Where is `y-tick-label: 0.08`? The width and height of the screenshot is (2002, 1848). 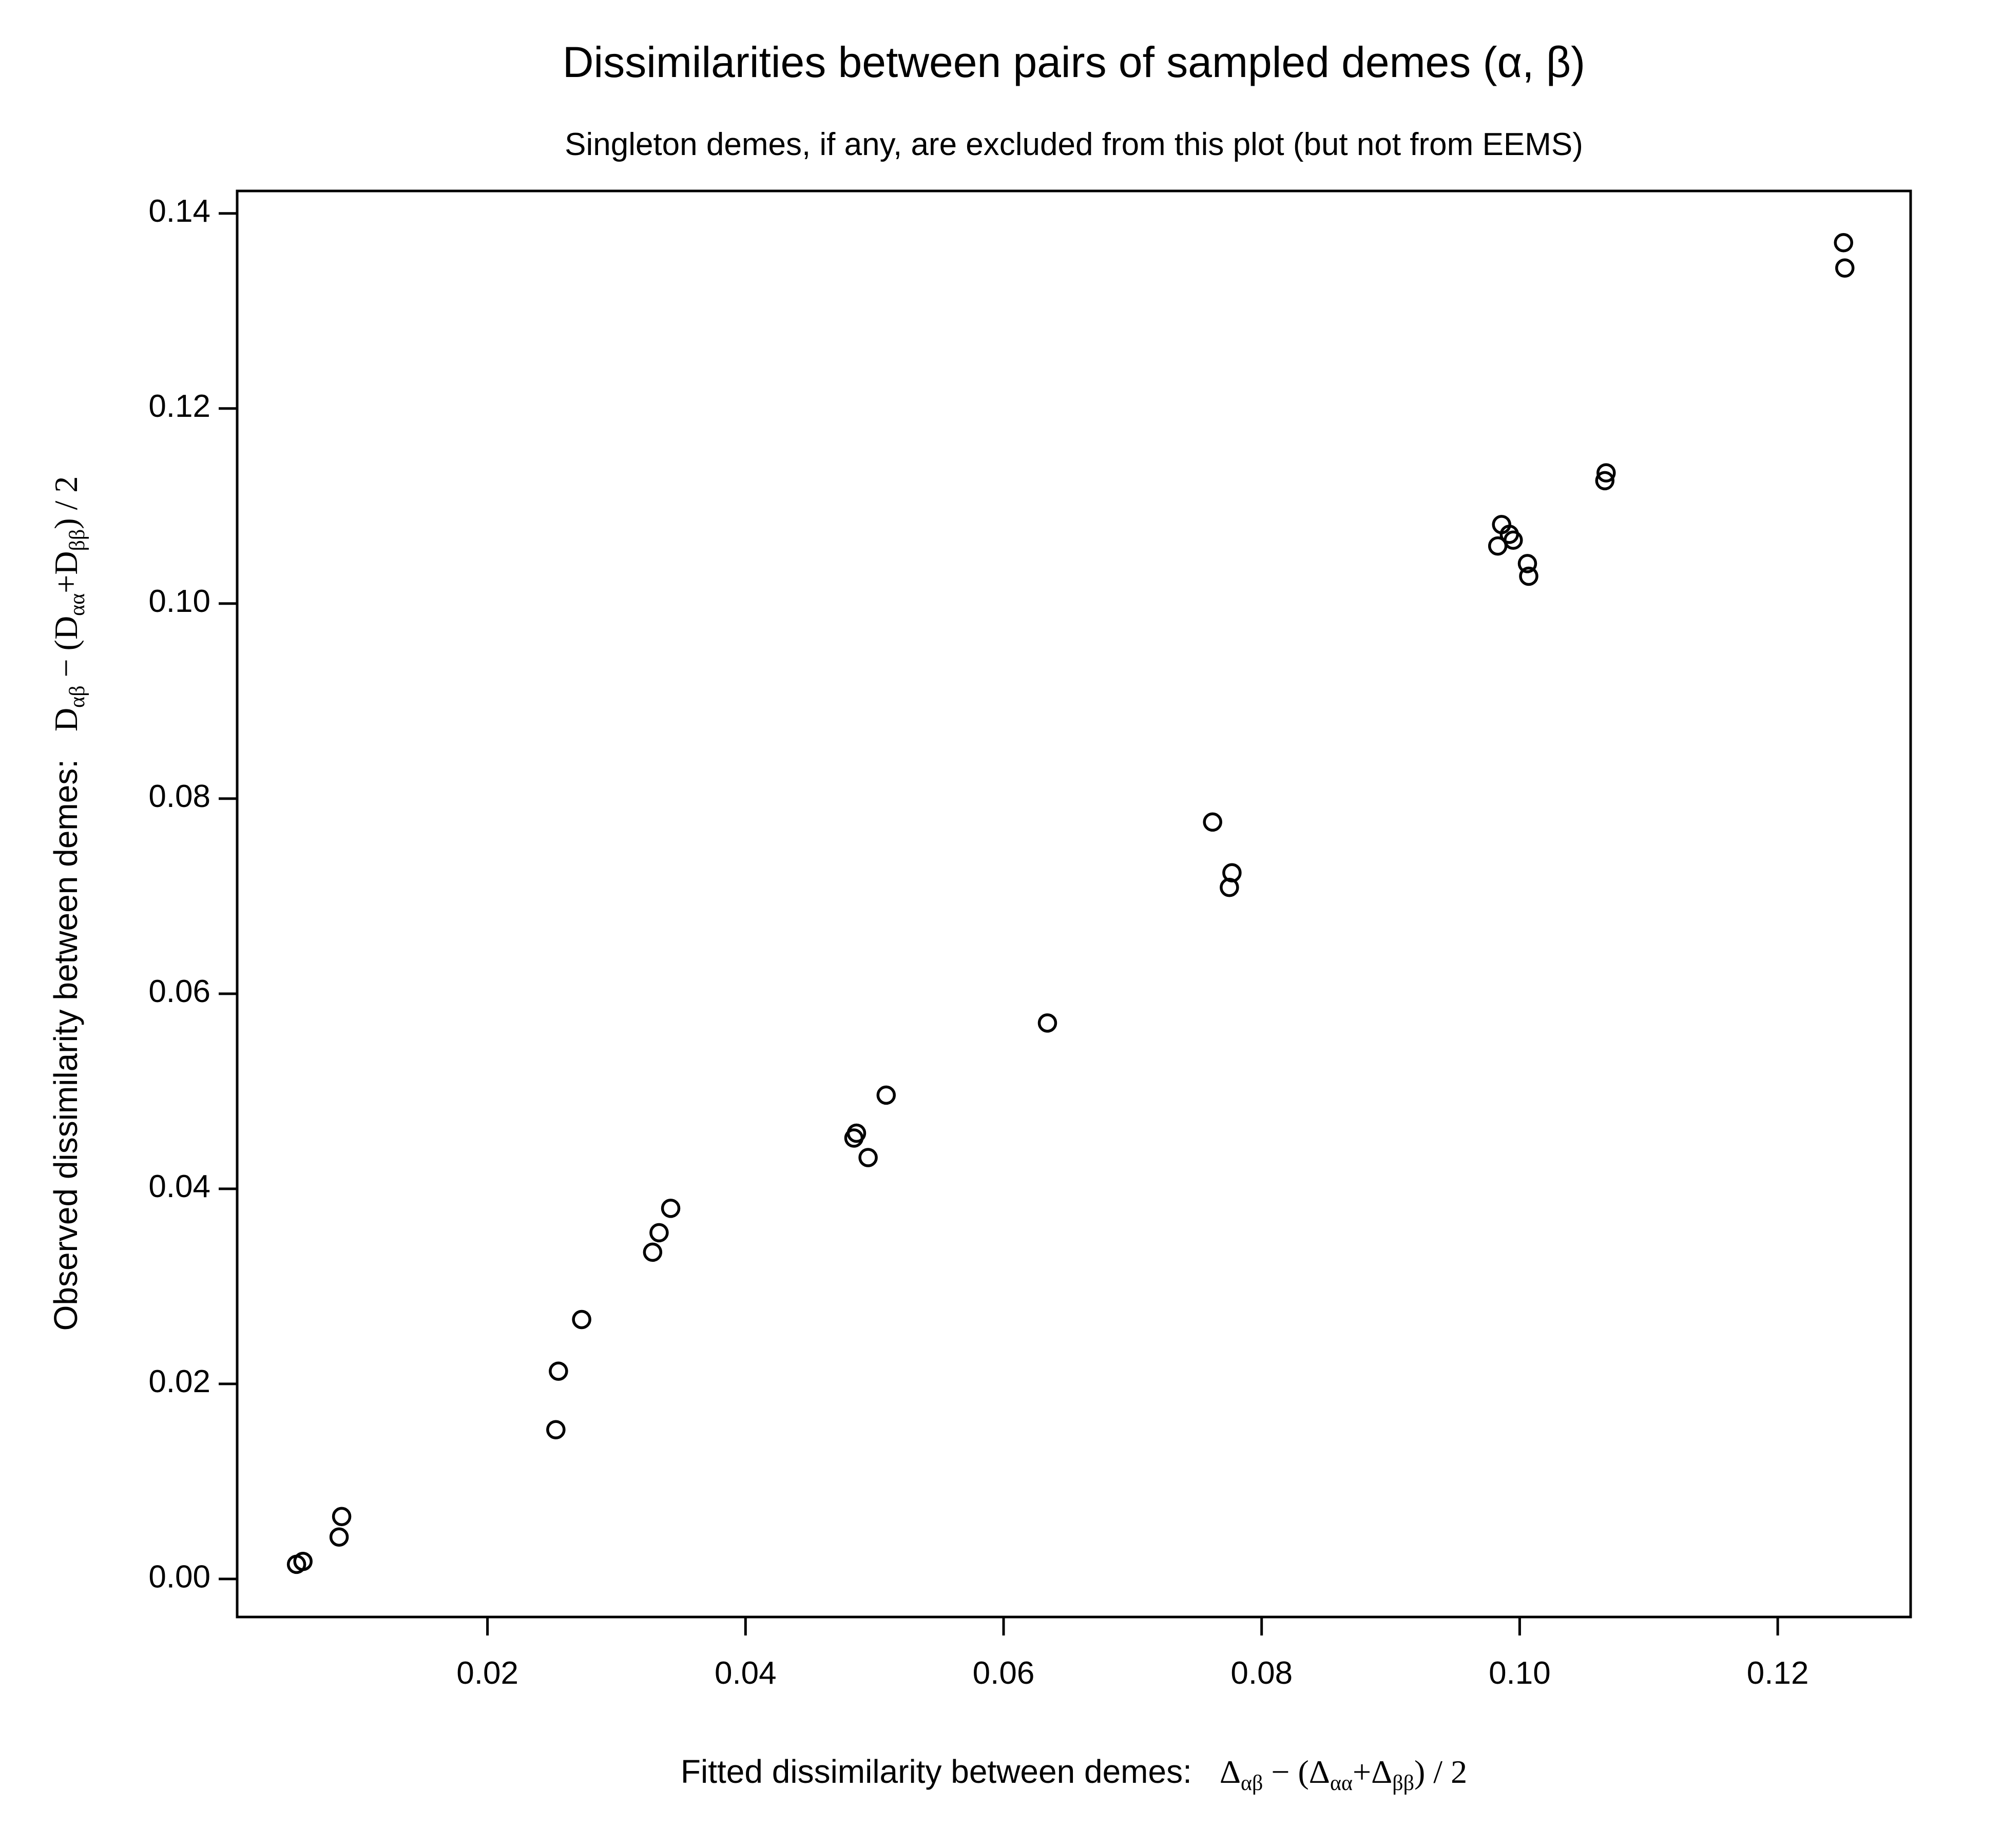 y-tick-label: 0.08 is located at coordinates (179, 796).